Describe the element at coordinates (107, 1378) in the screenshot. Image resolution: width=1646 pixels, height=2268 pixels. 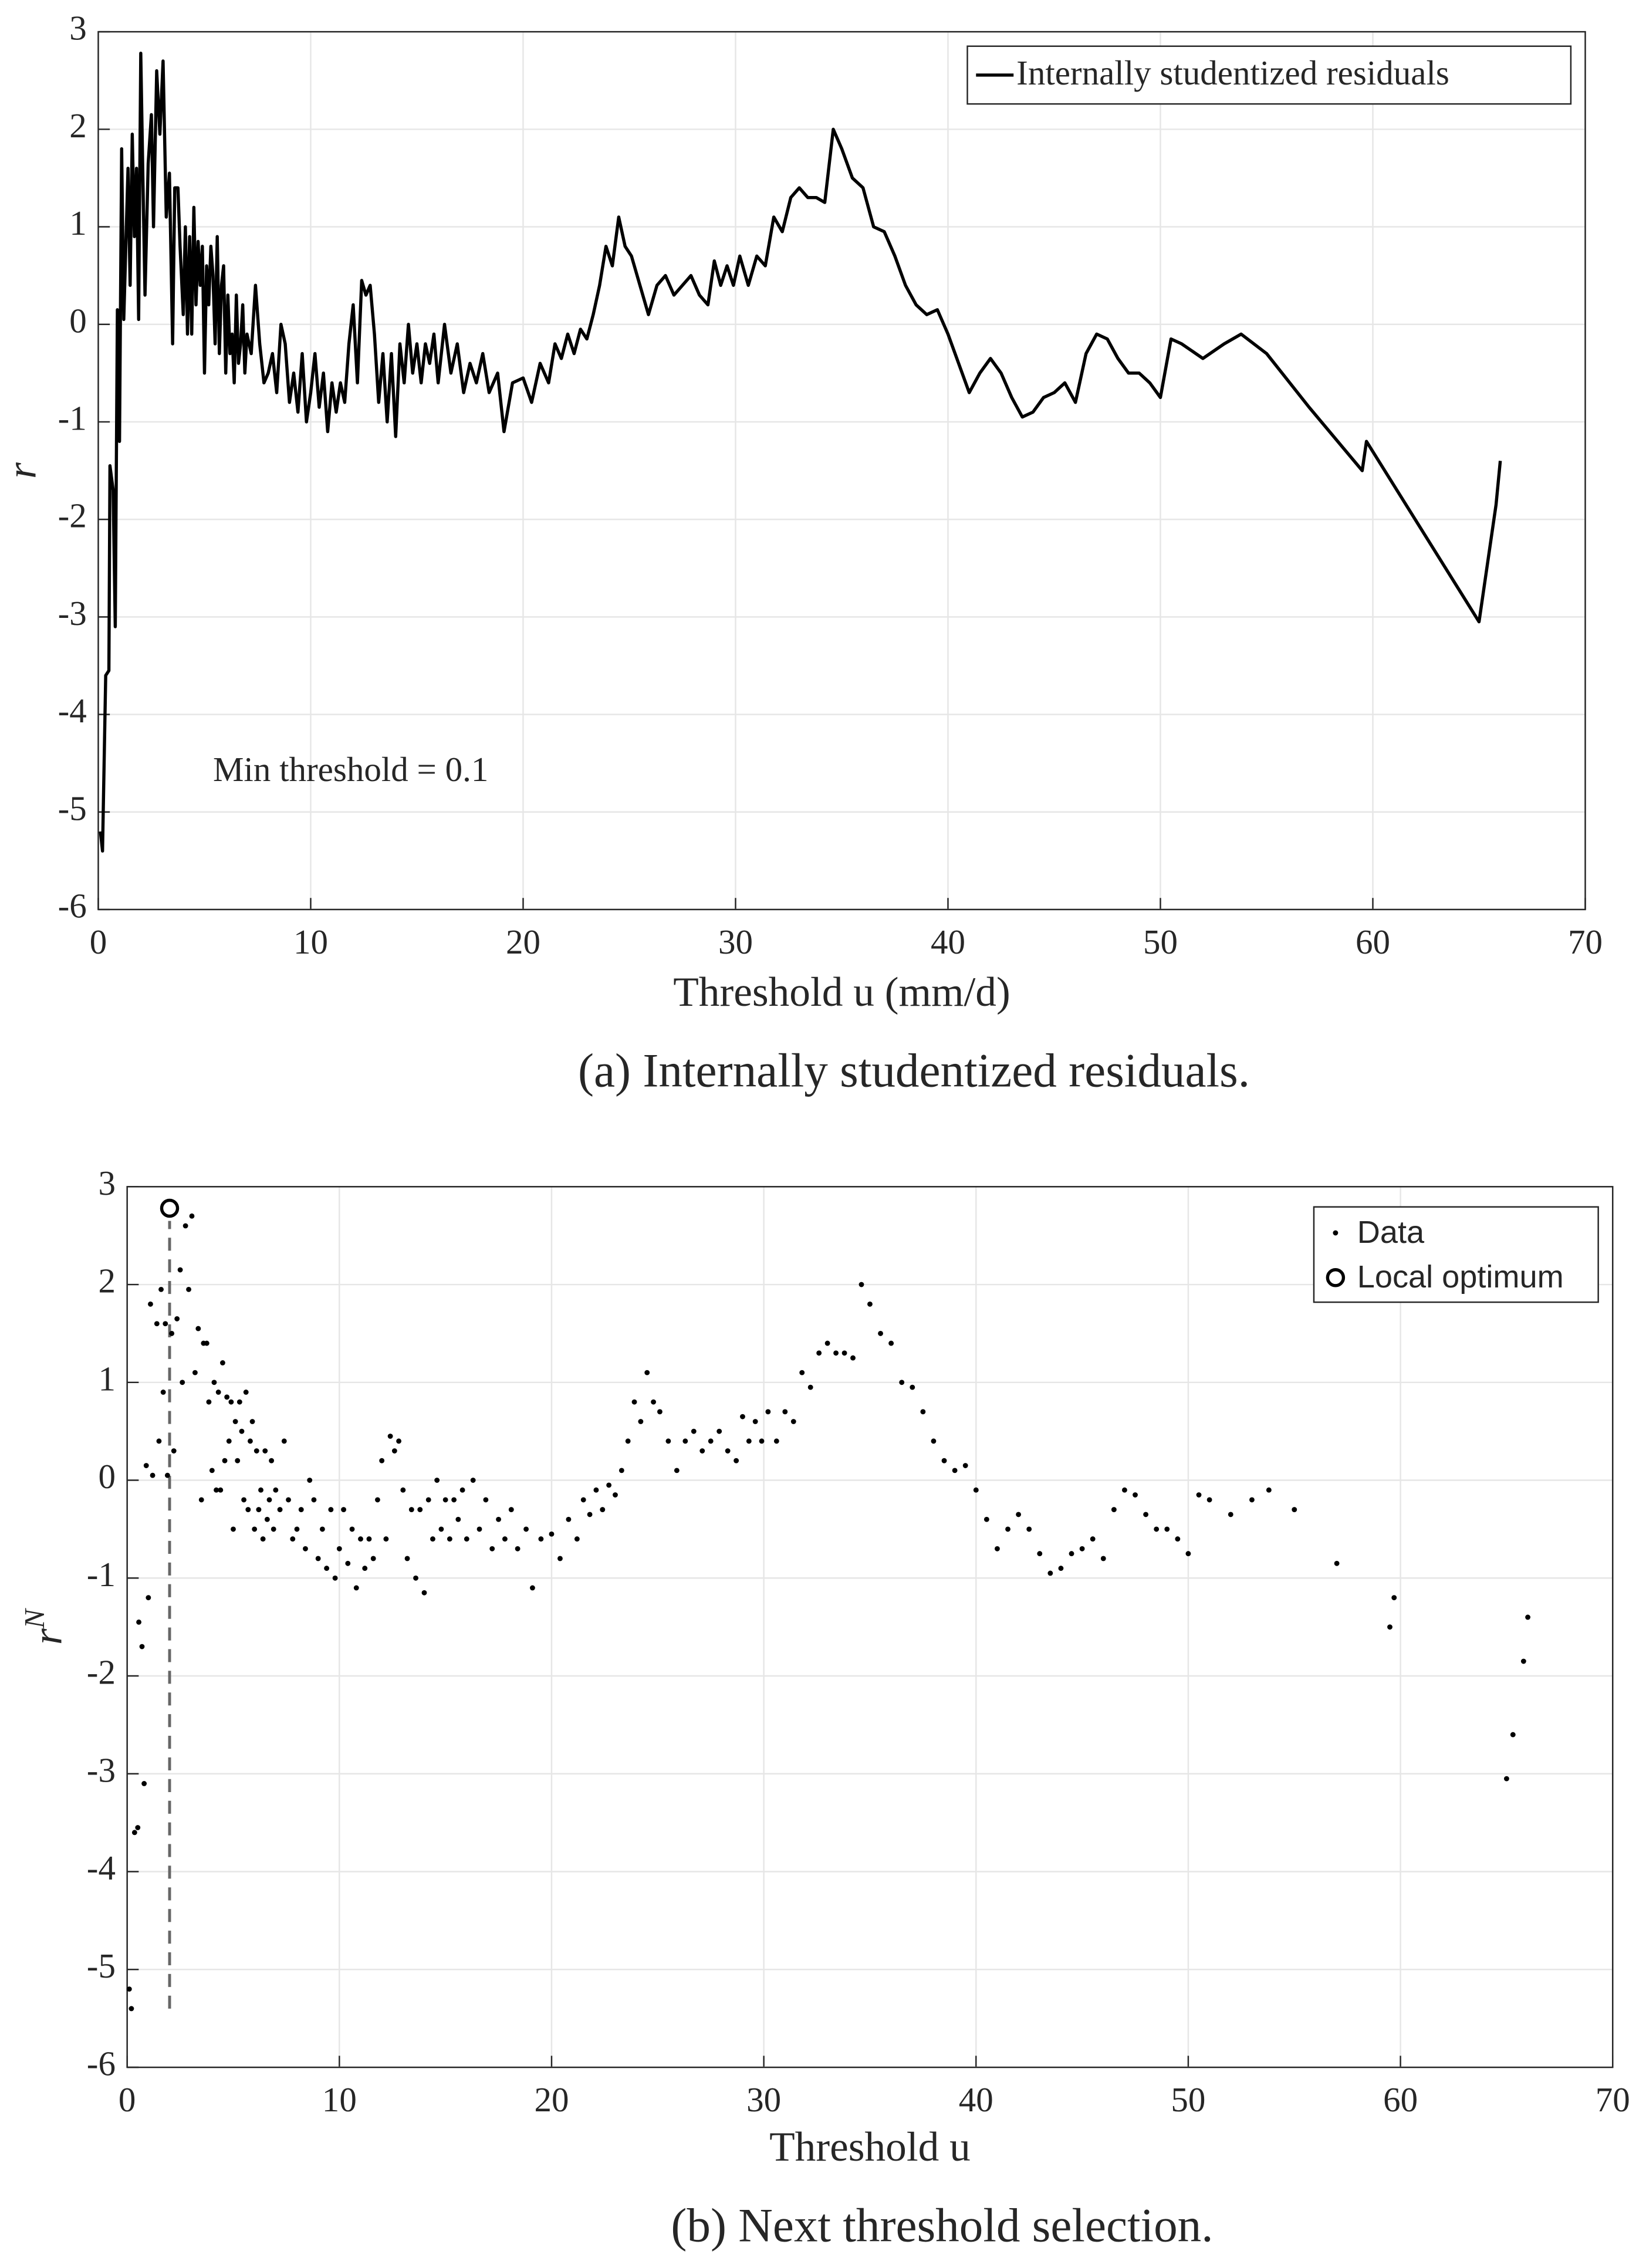
I see `y-tick-label: 1` at that location.